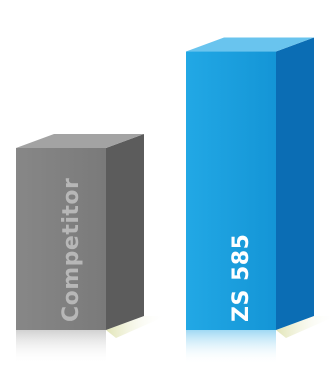  What do you see at coordinates (80, 141) in the screenshot?
I see `bar-top-competitor` at bounding box center [80, 141].